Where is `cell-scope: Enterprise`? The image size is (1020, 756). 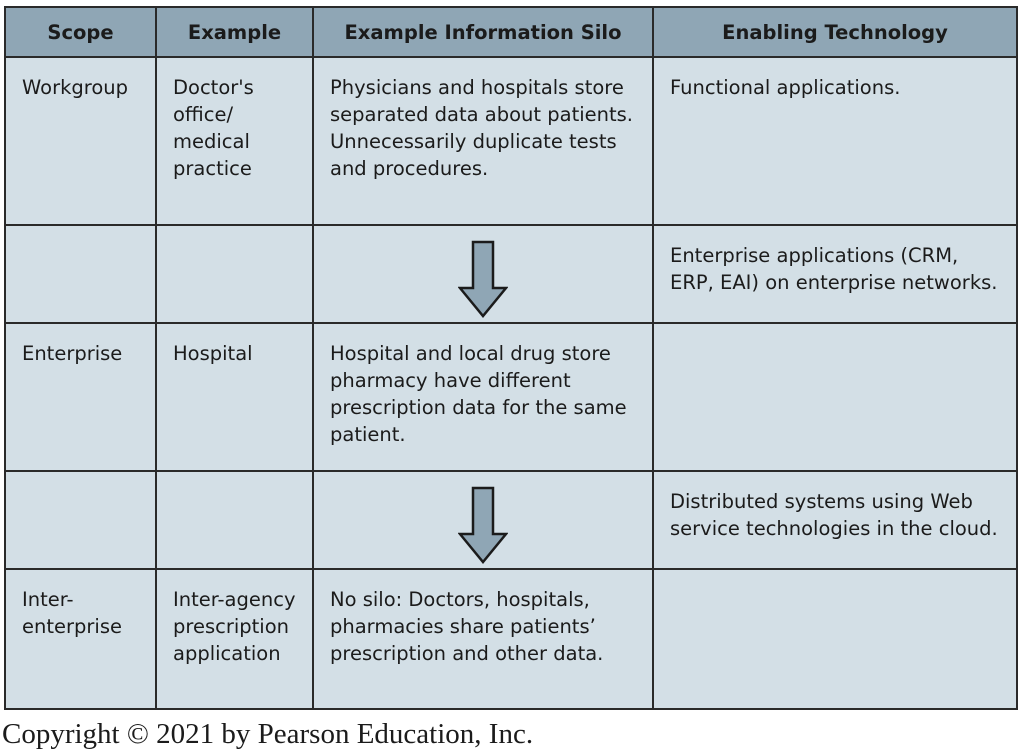
cell-scope: Enterprise is located at coordinates (80, 397).